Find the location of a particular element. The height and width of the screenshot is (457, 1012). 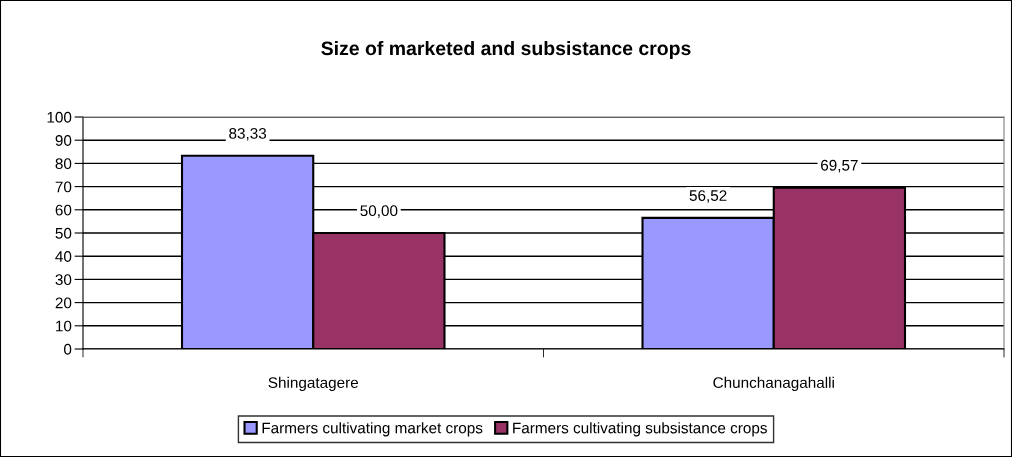

y-tick-label: 50 is located at coordinates (63, 233).